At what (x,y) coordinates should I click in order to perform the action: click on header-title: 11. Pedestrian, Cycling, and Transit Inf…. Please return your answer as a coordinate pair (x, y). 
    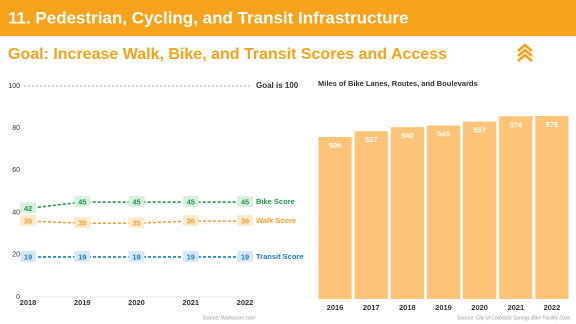
    Looking at the image, I should click on (208, 17).